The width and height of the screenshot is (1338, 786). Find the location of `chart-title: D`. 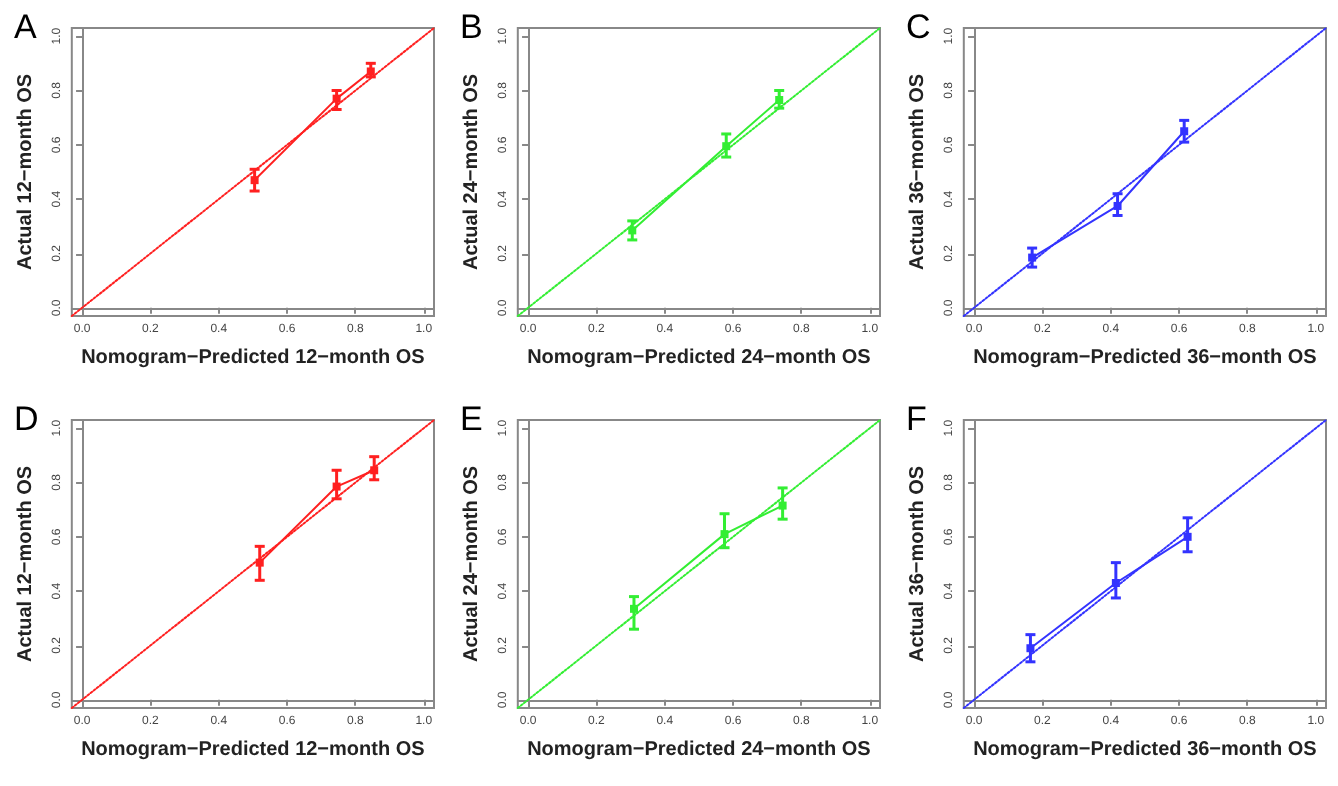

chart-title: D is located at coordinates (26, 419).